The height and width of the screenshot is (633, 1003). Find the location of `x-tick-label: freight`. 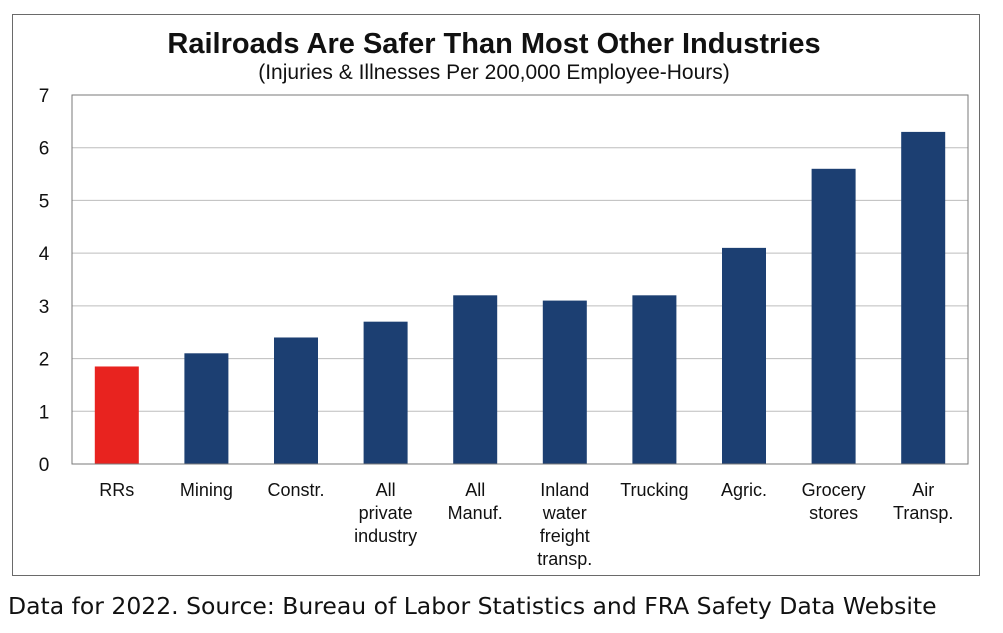

x-tick-label: freight is located at coordinates (565, 536).